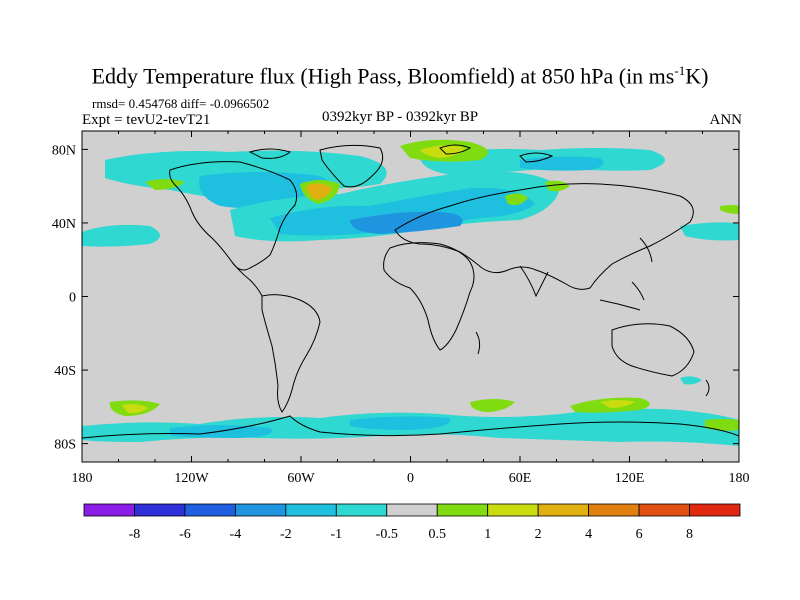 The width and height of the screenshot is (800, 600). I want to click on lat-tick-label: 40S, so click(65, 371).